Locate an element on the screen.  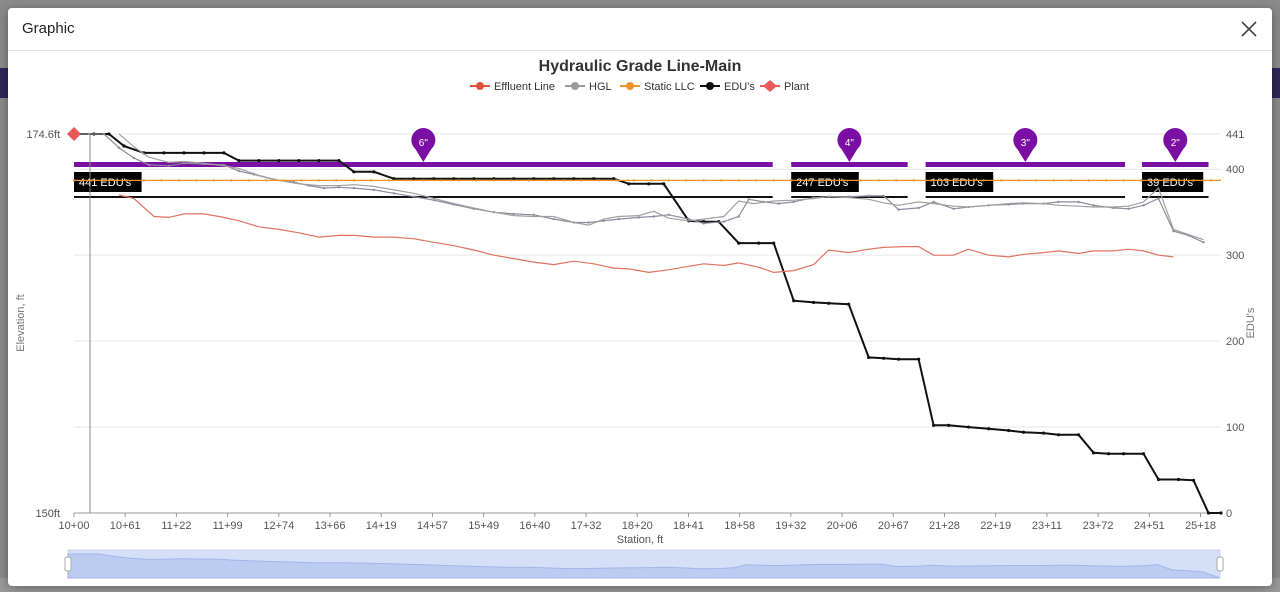
pipe-size-pin: 3" is located at coordinates (1025, 145).